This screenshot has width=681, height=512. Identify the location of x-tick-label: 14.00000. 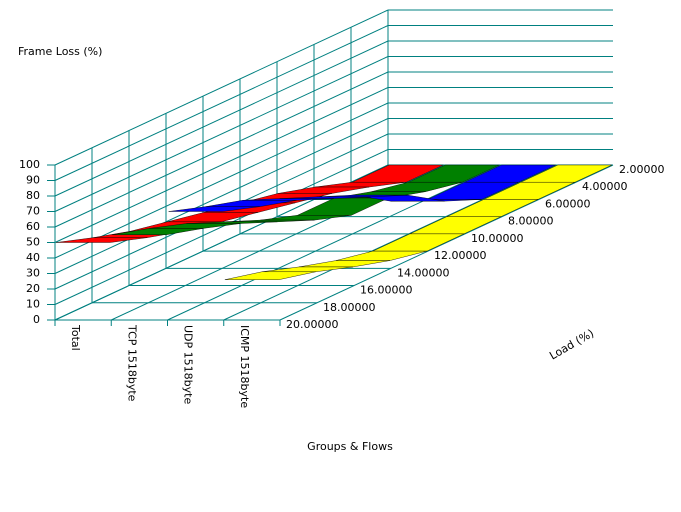
(423, 272).